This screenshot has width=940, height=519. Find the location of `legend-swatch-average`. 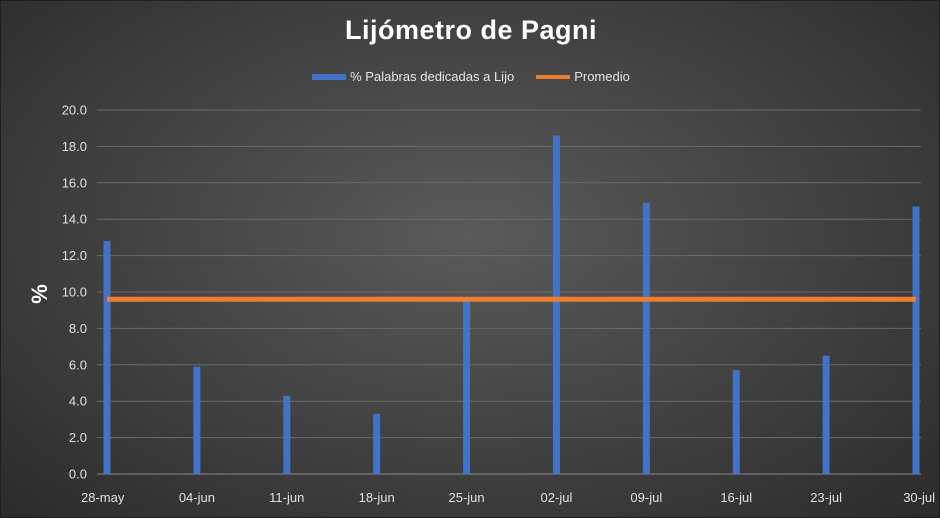

legend-swatch-average is located at coordinates (553, 76).